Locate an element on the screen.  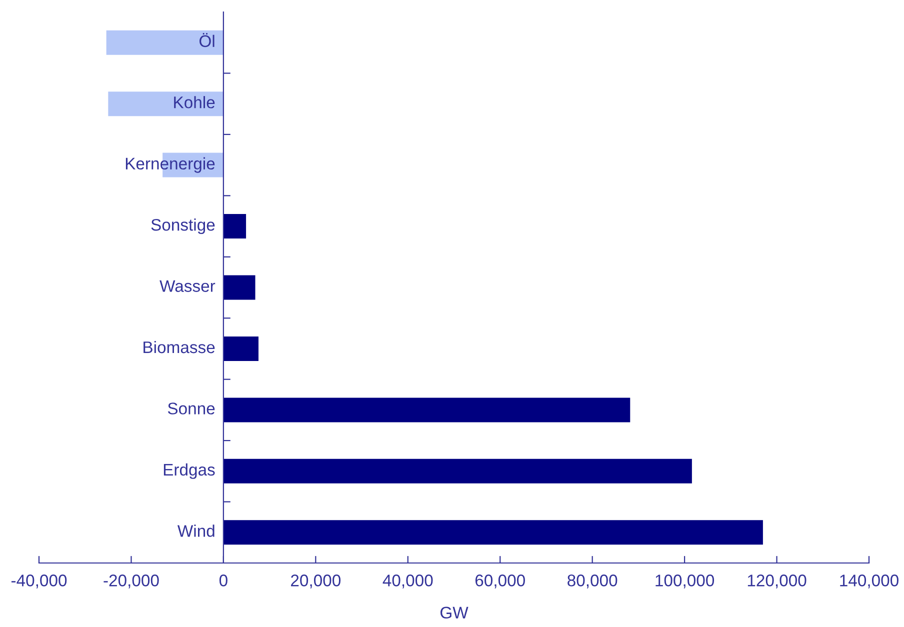
x-axis-title: GW is located at coordinates (454, 612).